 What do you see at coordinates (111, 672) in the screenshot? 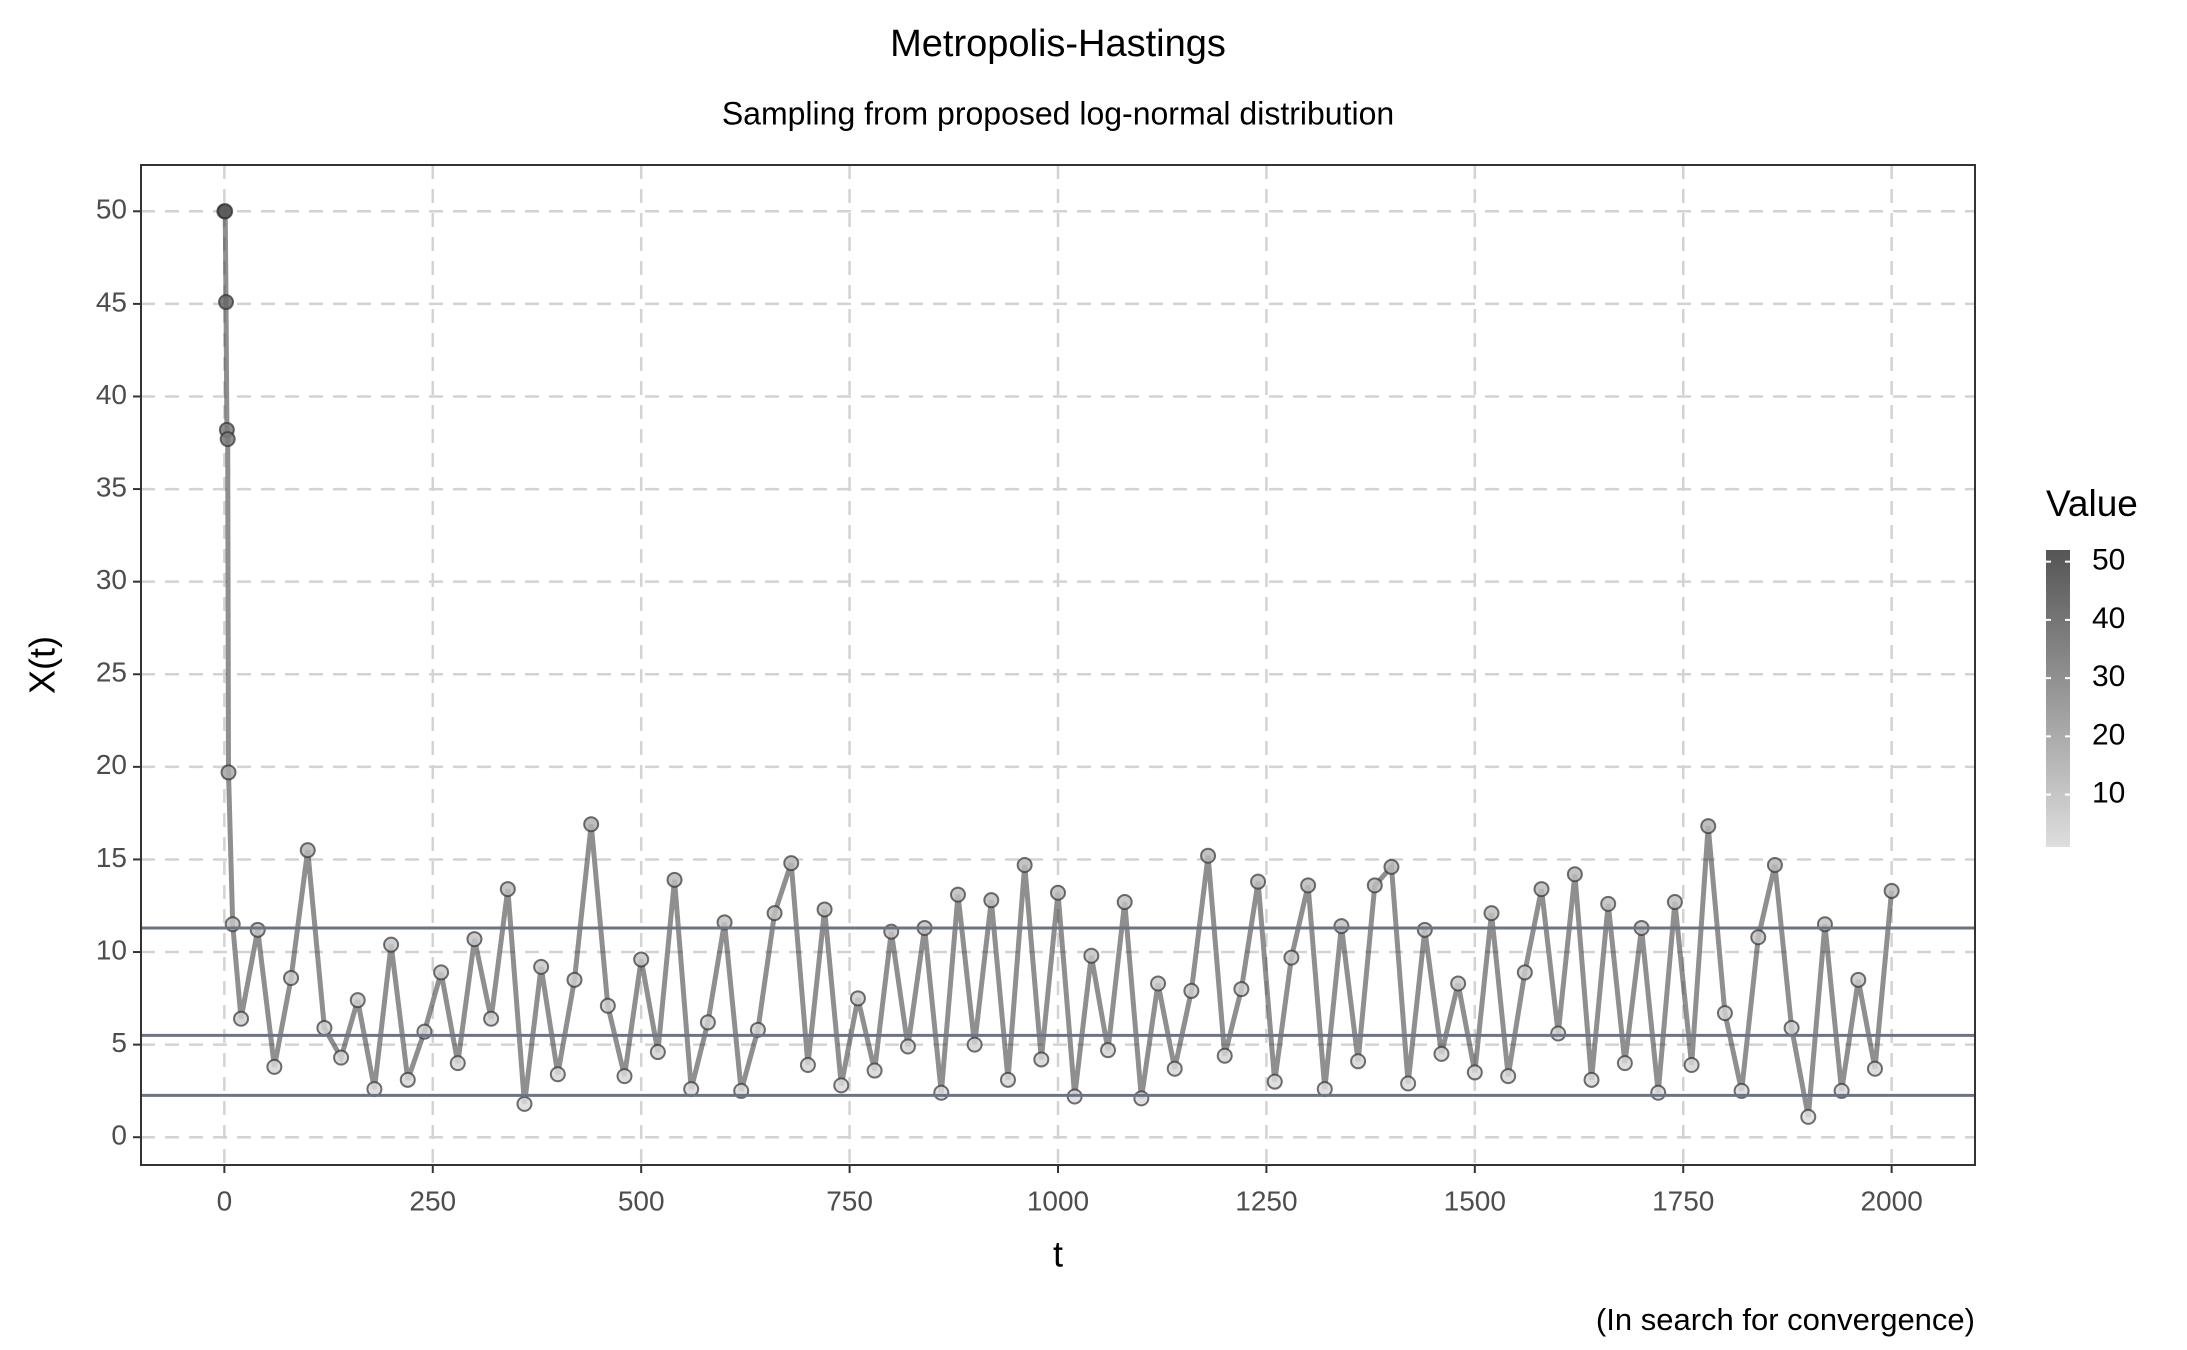
I see `y-tick-label: 25` at bounding box center [111, 672].